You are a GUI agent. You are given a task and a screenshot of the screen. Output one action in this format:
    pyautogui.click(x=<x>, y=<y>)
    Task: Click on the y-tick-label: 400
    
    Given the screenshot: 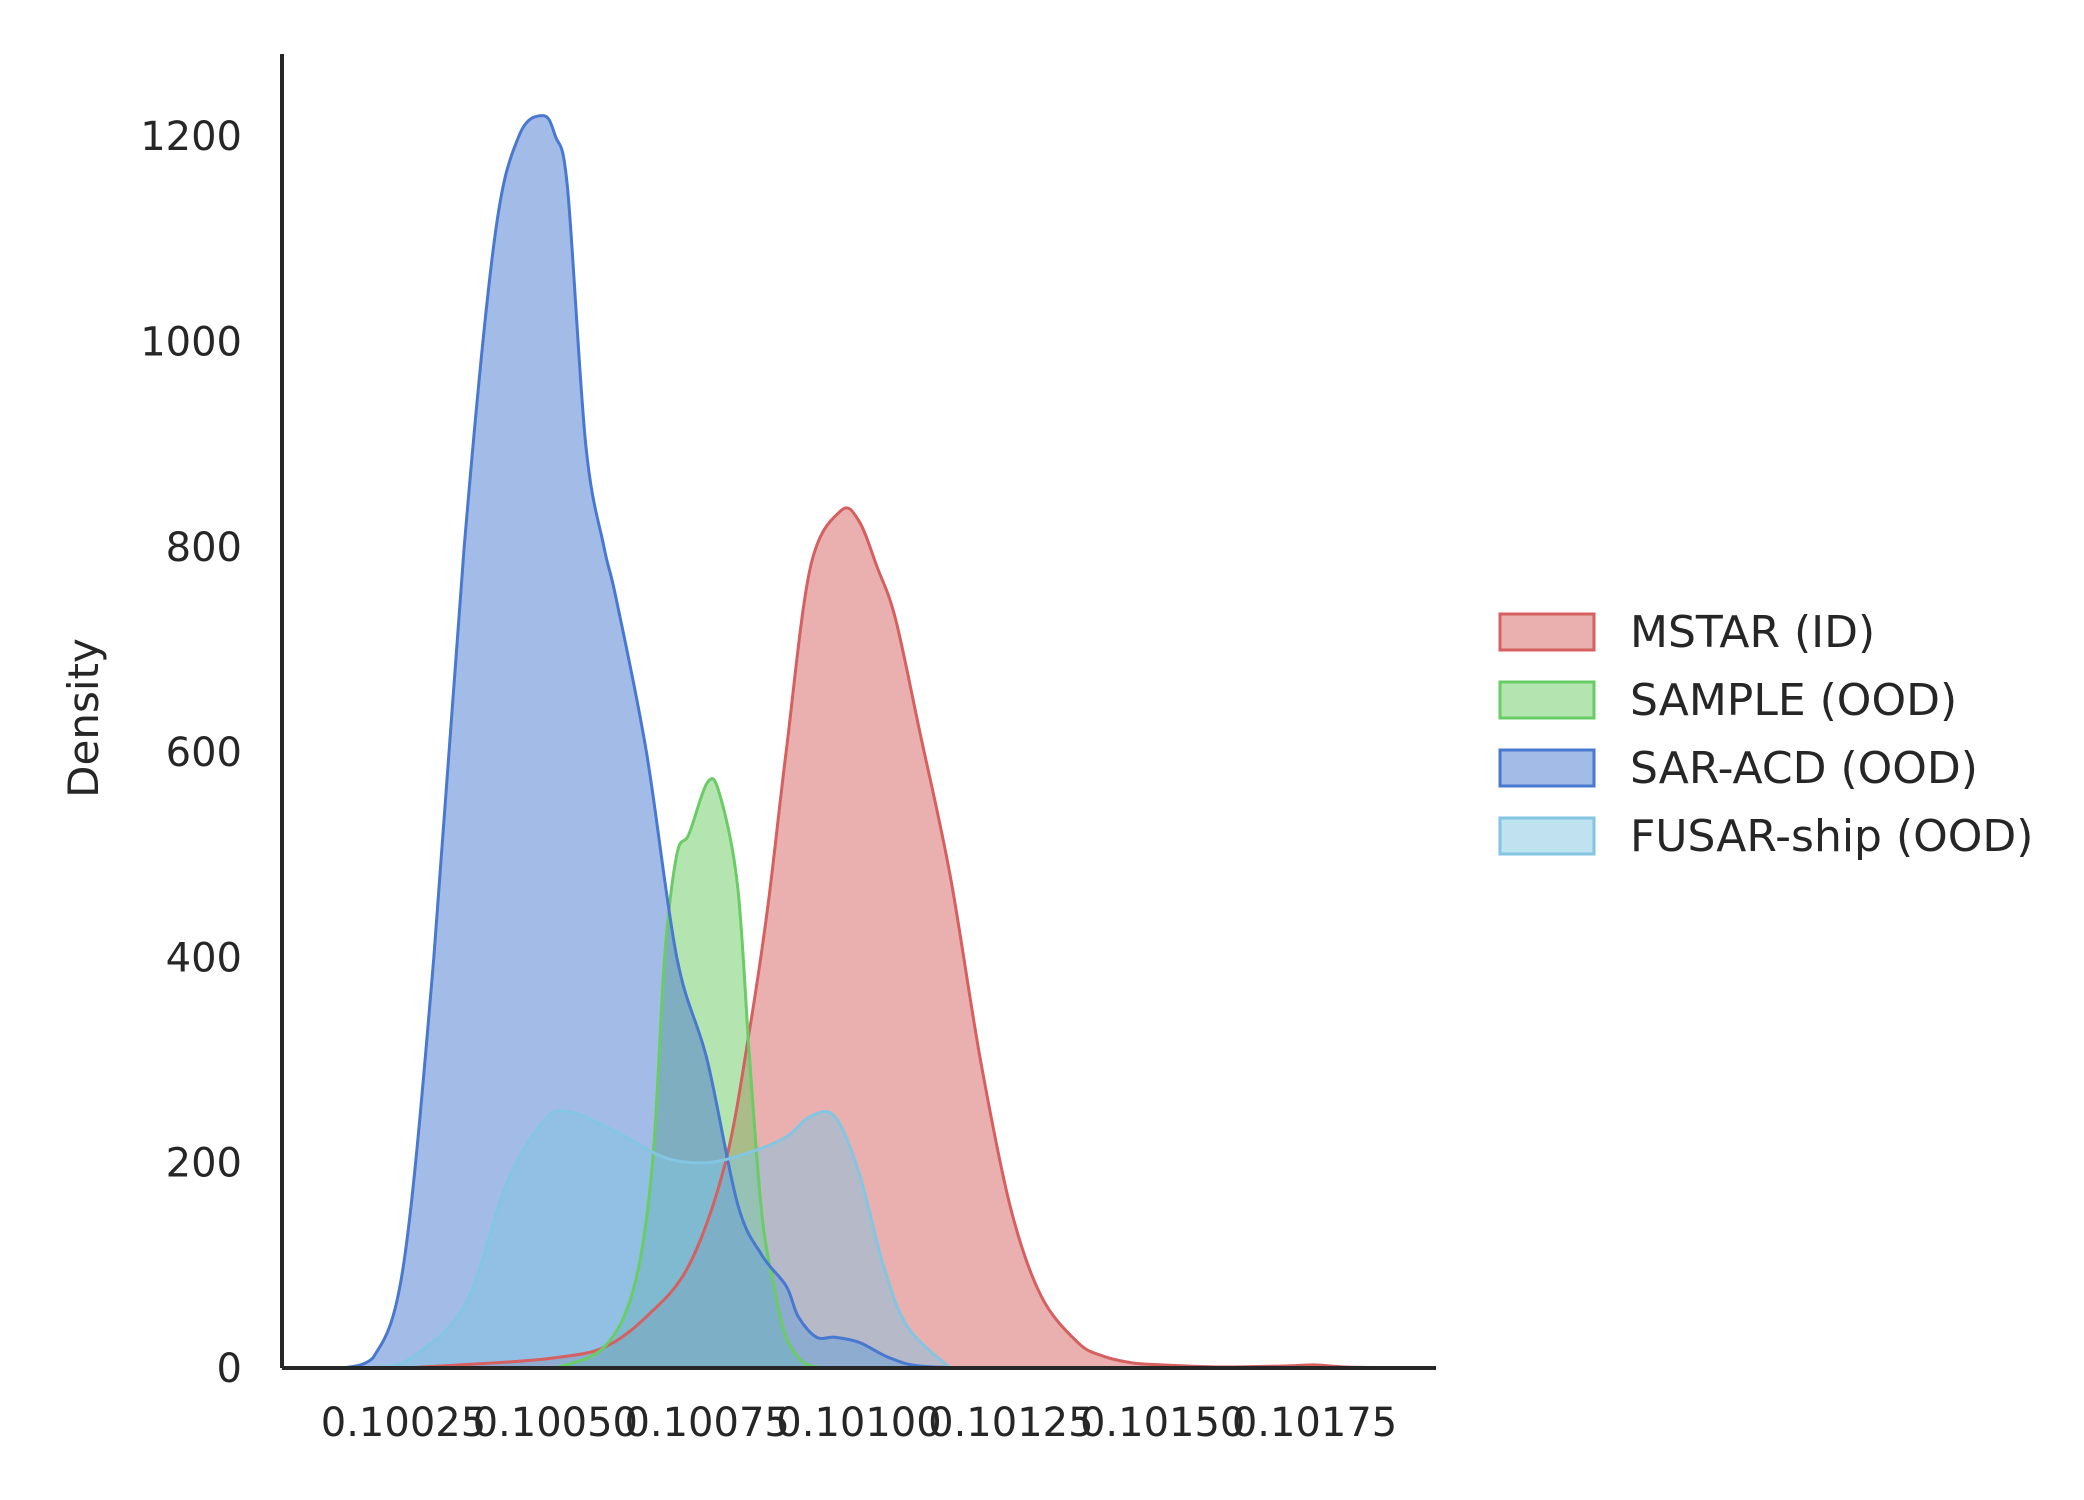 What is the action you would take?
    pyautogui.click(x=204, y=958)
    